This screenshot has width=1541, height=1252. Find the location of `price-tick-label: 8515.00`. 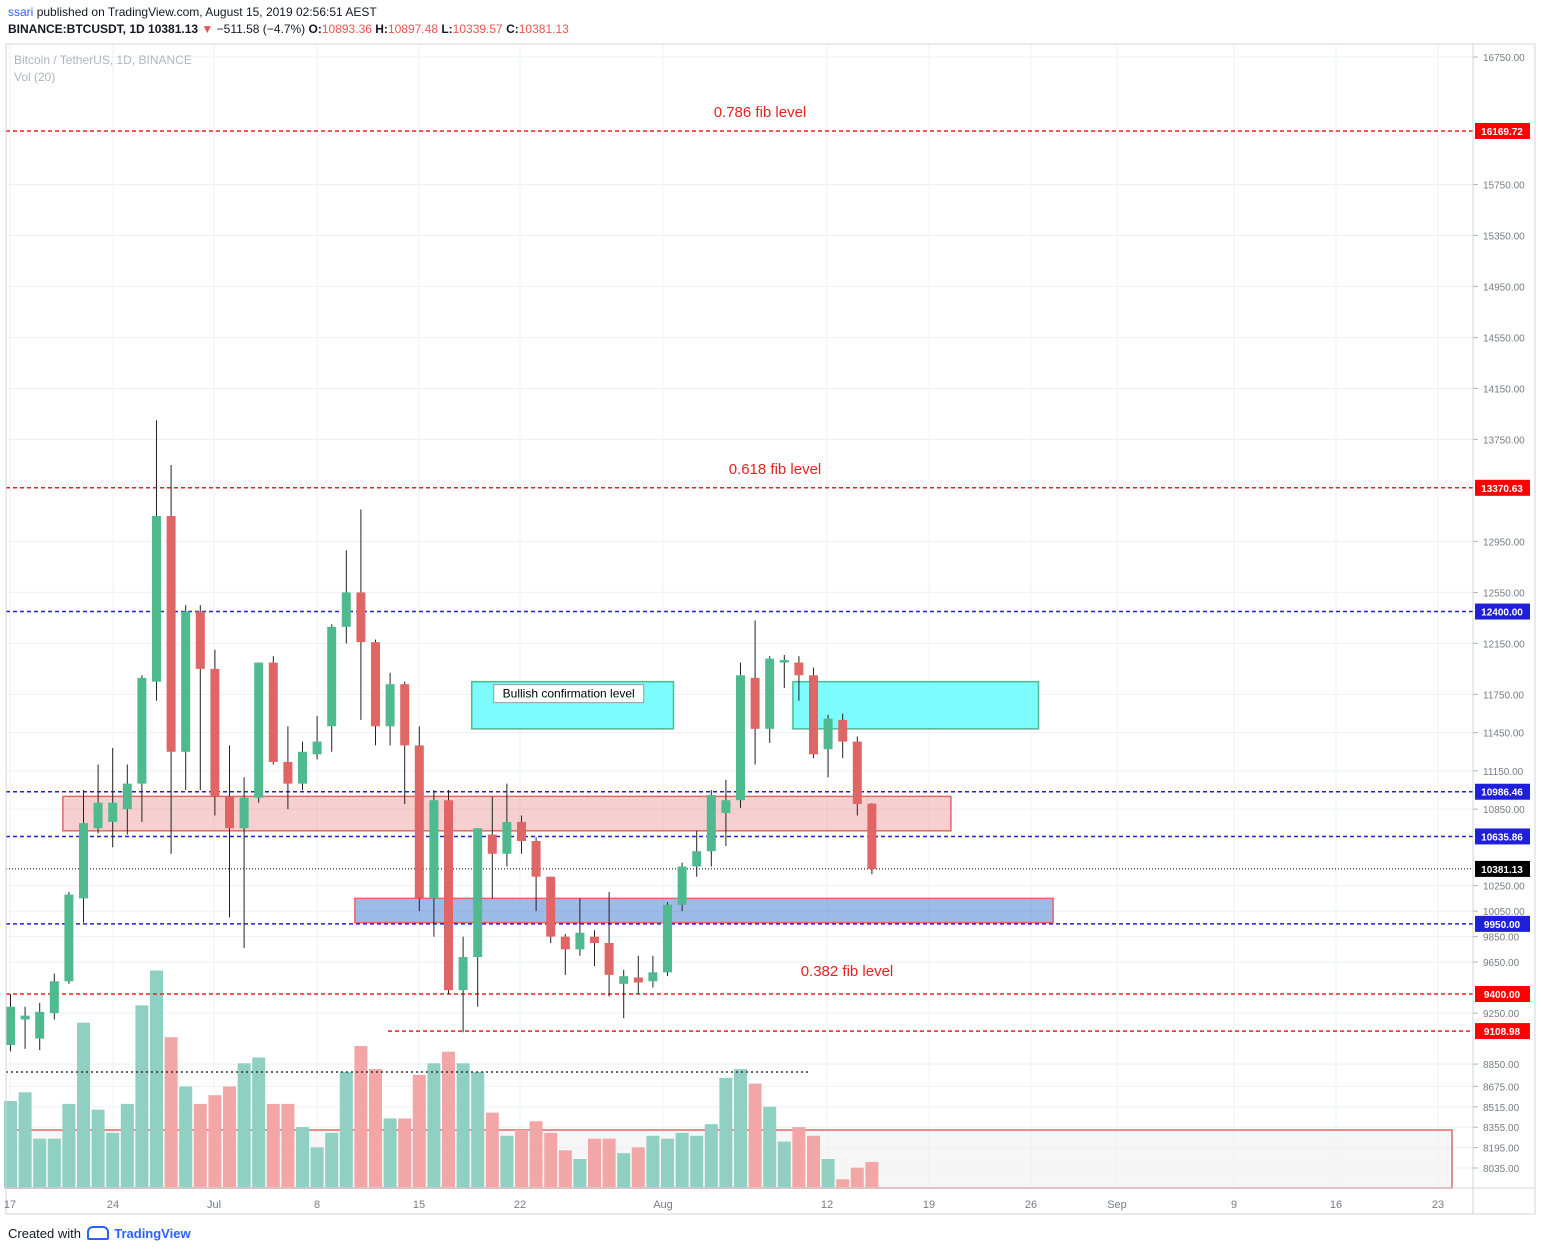

price-tick-label: 8515.00 is located at coordinates (1501, 1108).